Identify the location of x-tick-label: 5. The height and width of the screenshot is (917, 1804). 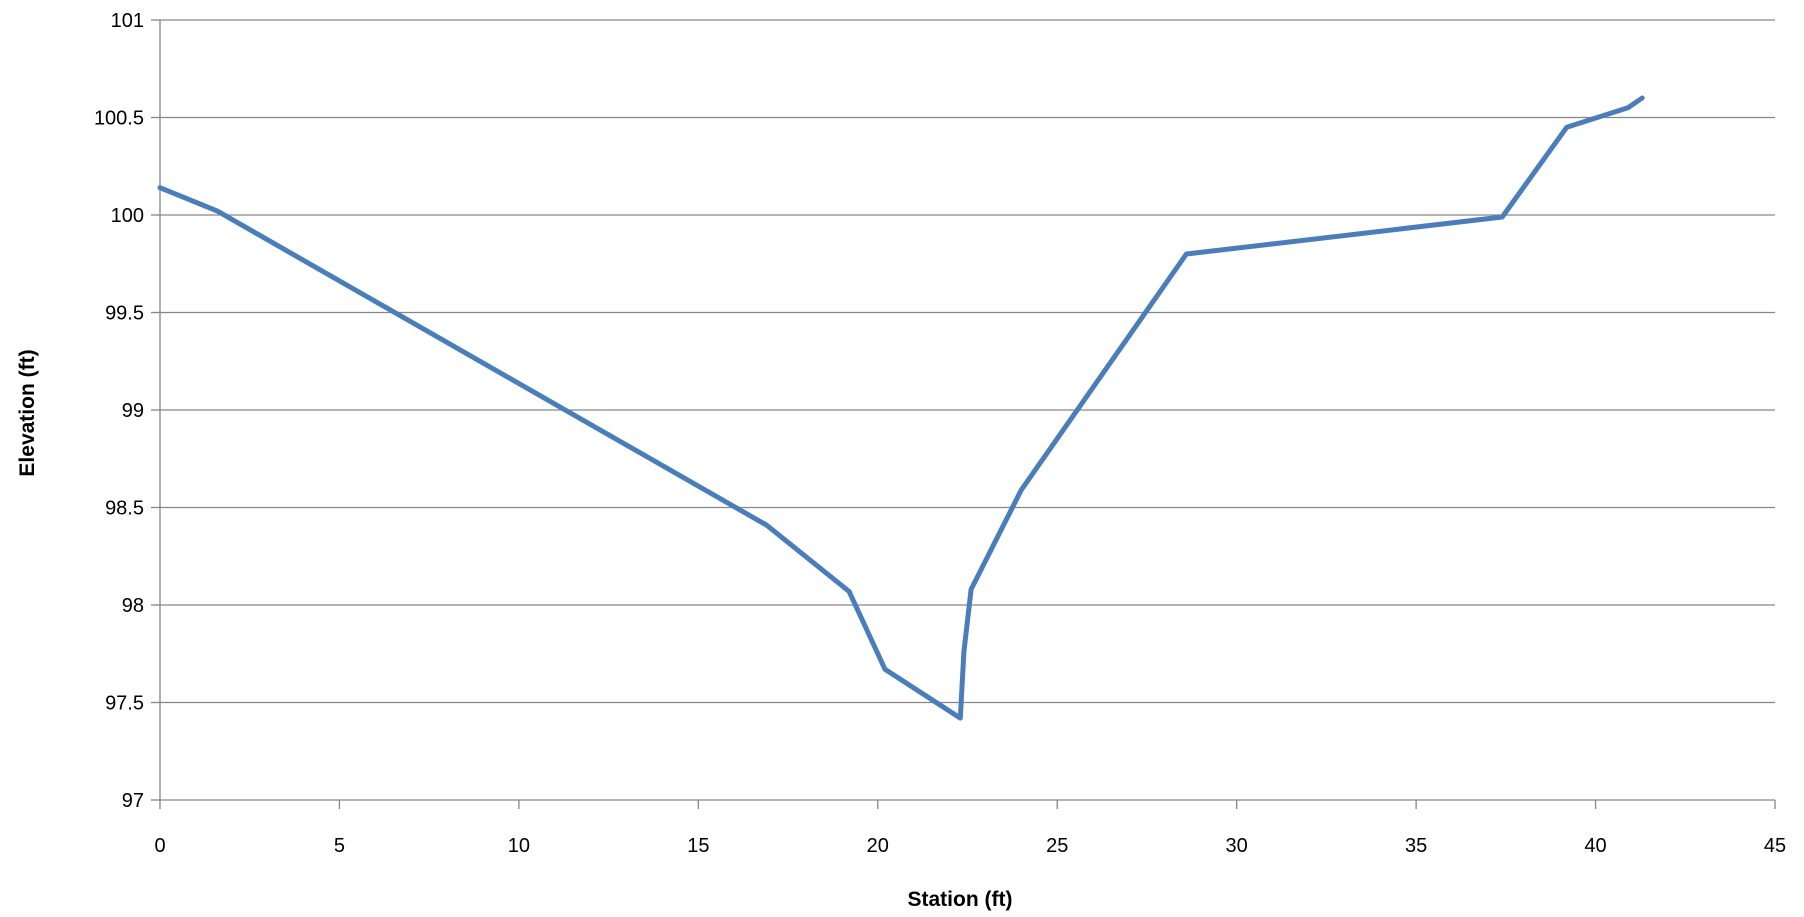
(339, 846).